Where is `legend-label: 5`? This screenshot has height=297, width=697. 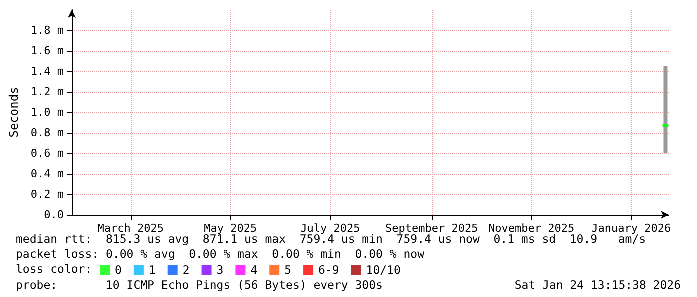
legend-label: 5 is located at coordinates (288, 270).